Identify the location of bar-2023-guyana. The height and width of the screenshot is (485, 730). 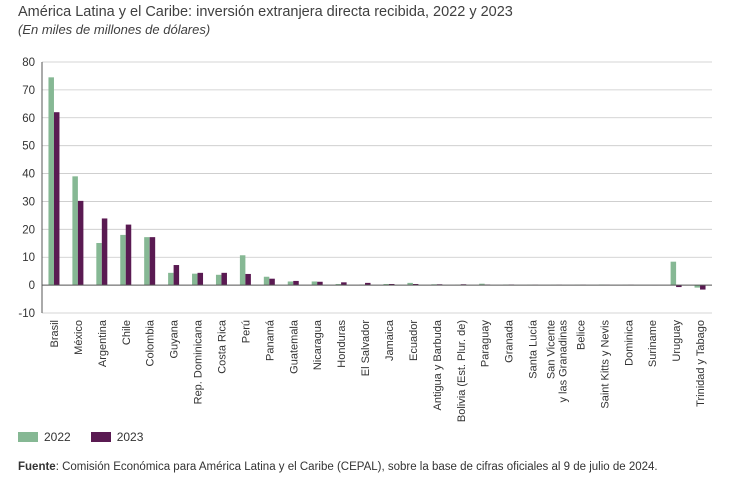
(176, 275).